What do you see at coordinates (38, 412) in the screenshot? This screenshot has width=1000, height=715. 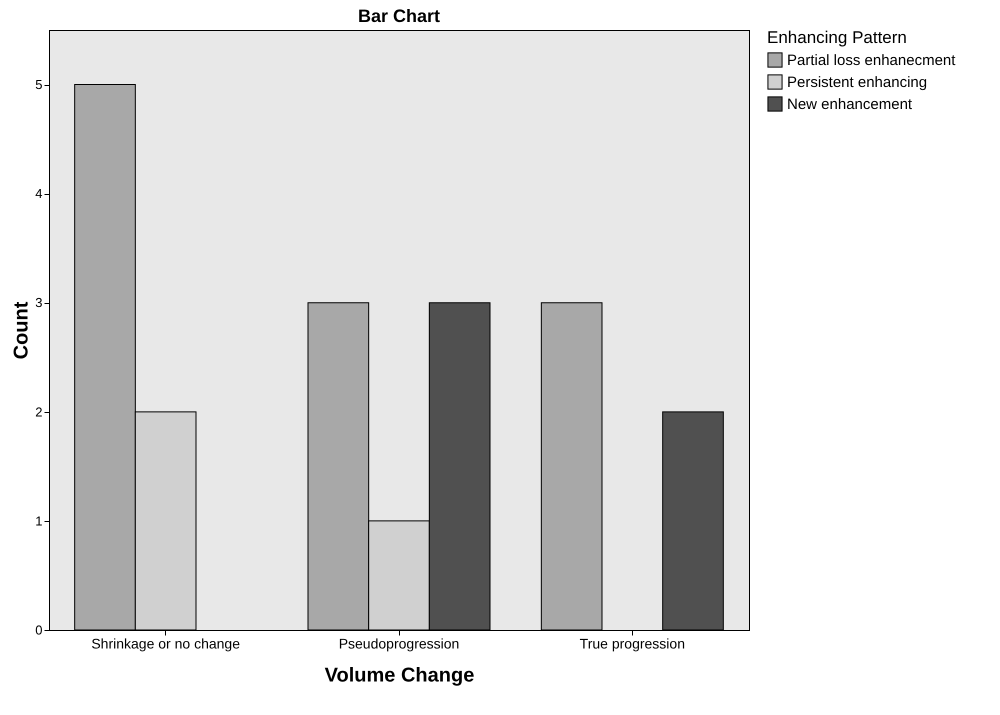 I see `y-tick-label: 2` at bounding box center [38, 412].